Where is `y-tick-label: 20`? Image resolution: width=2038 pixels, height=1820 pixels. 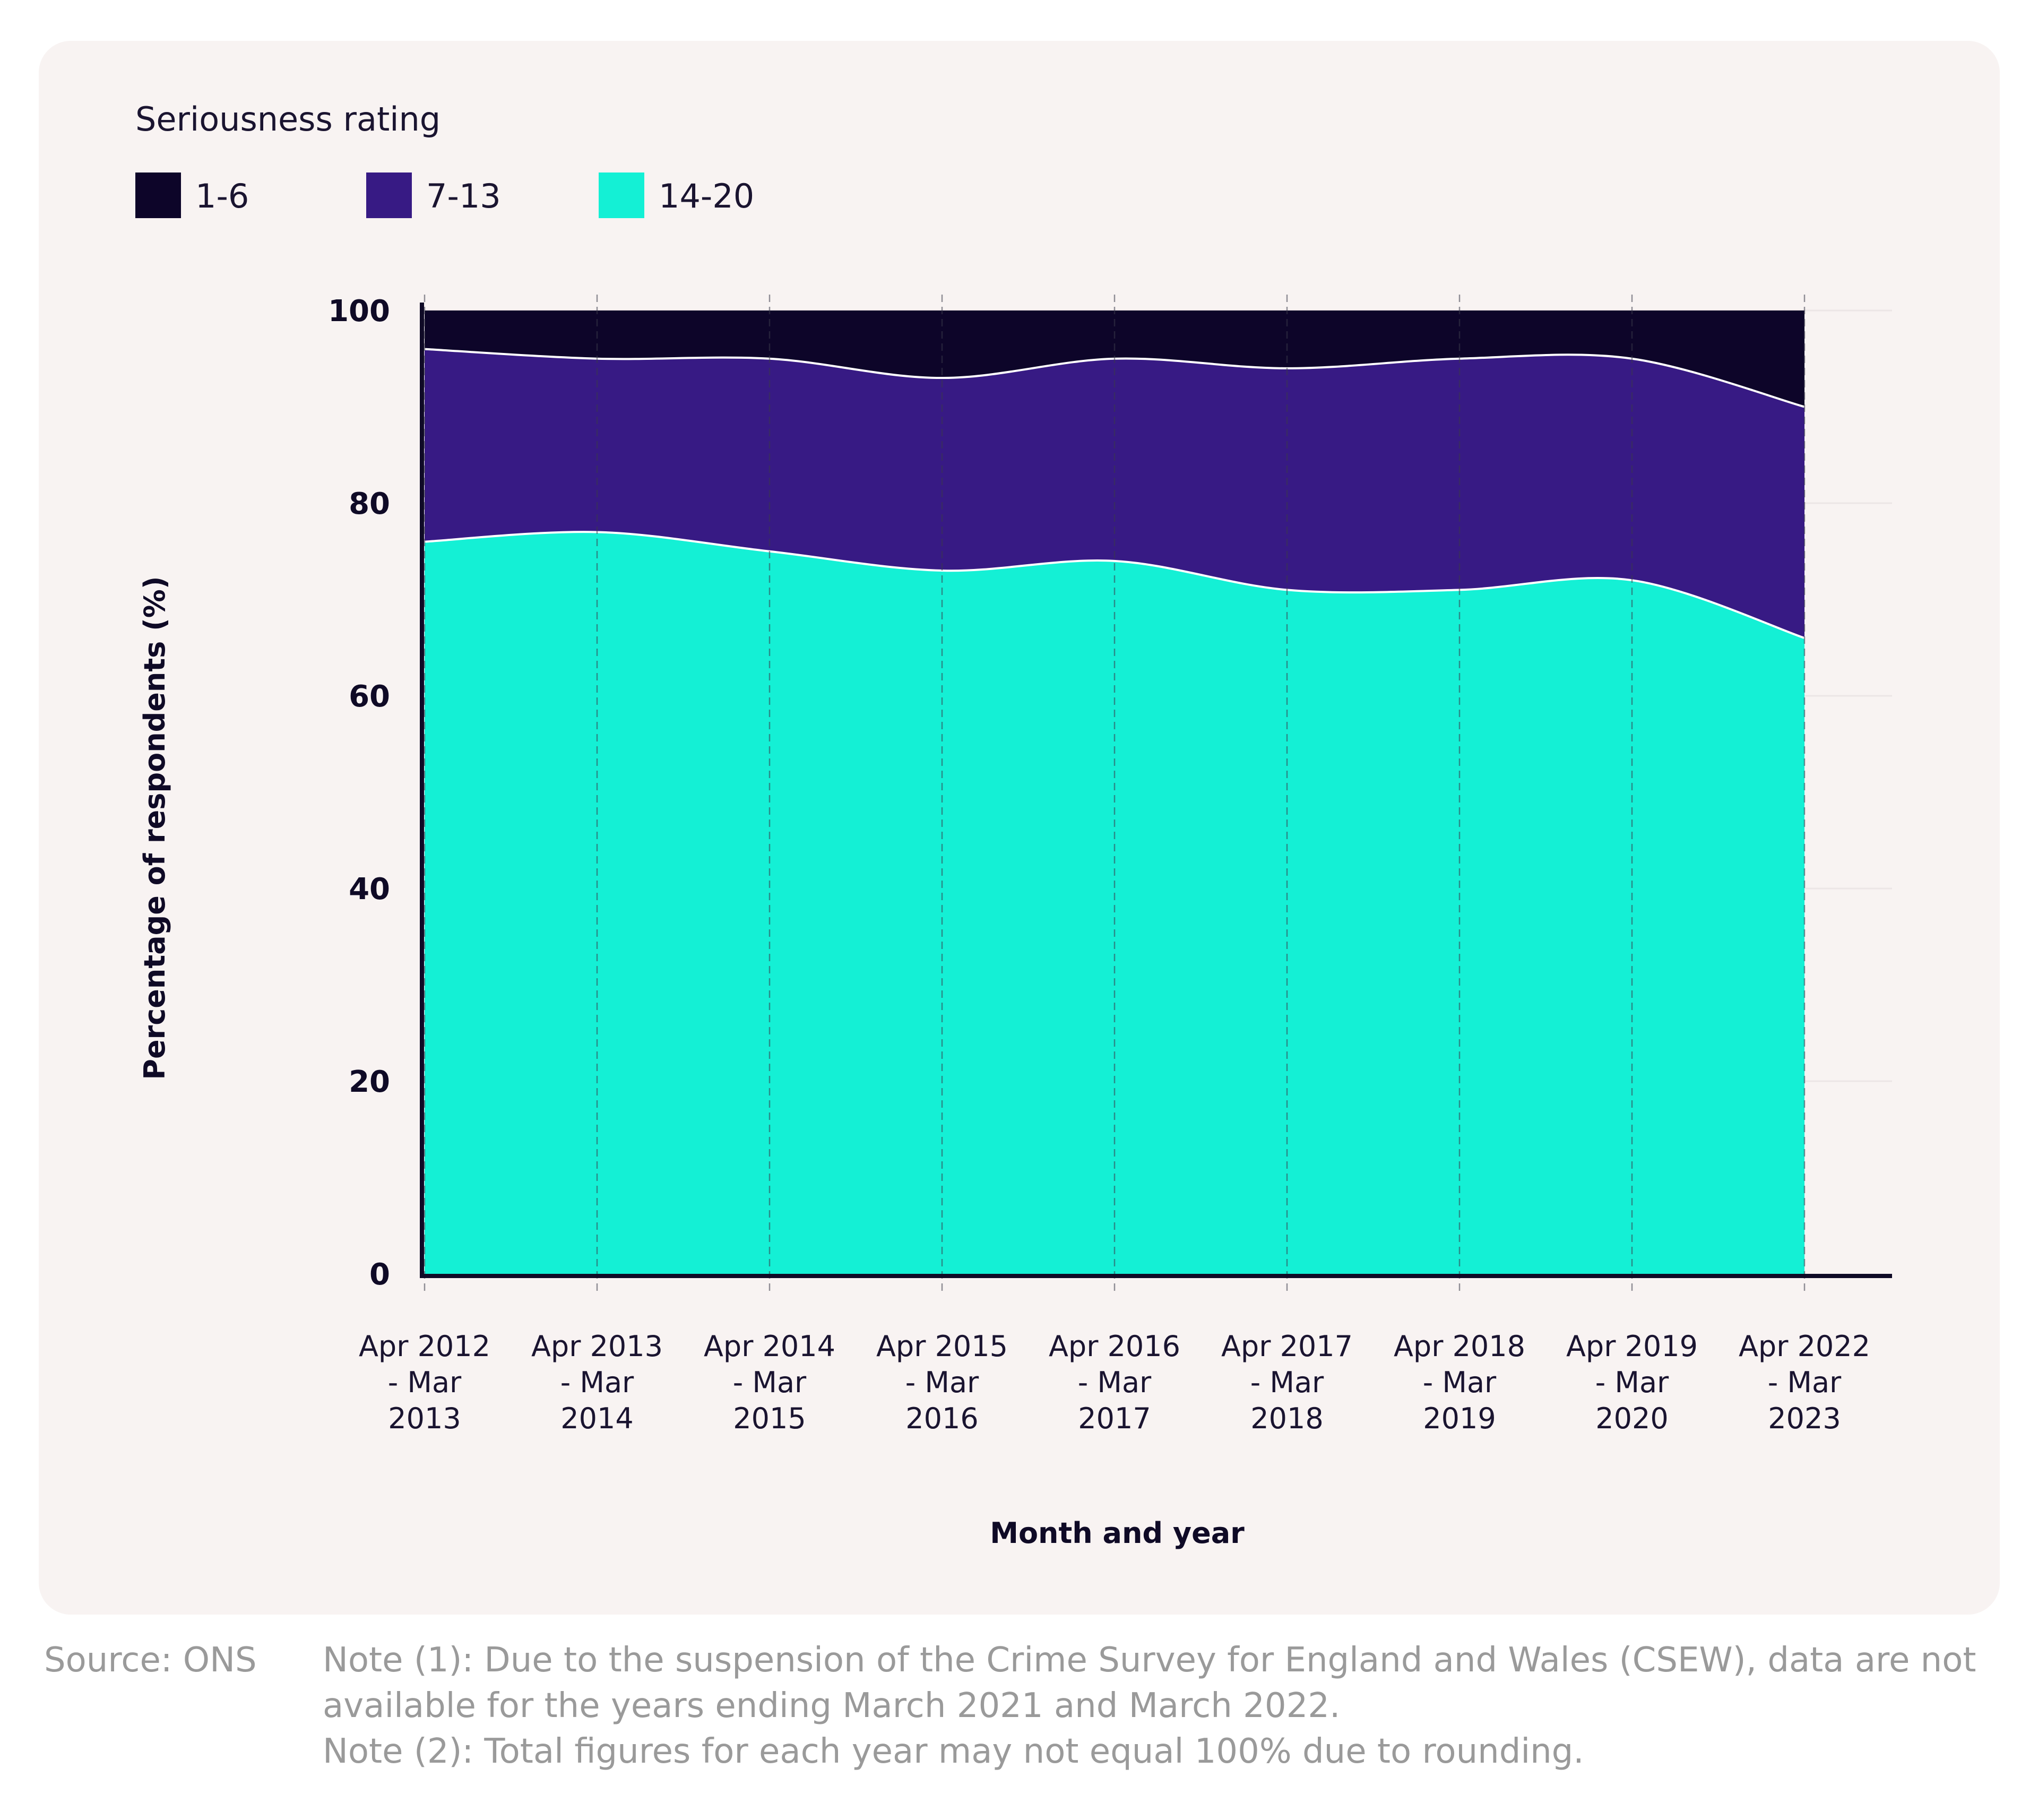
y-tick-label: 20 is located at coordinates (370, 1082).